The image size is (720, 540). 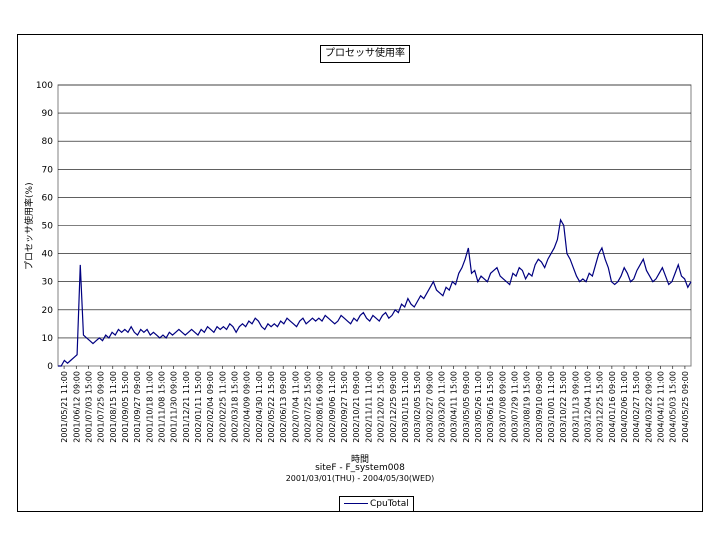 I want to click on y-tick-label: 40, so click(x=48, y=255).